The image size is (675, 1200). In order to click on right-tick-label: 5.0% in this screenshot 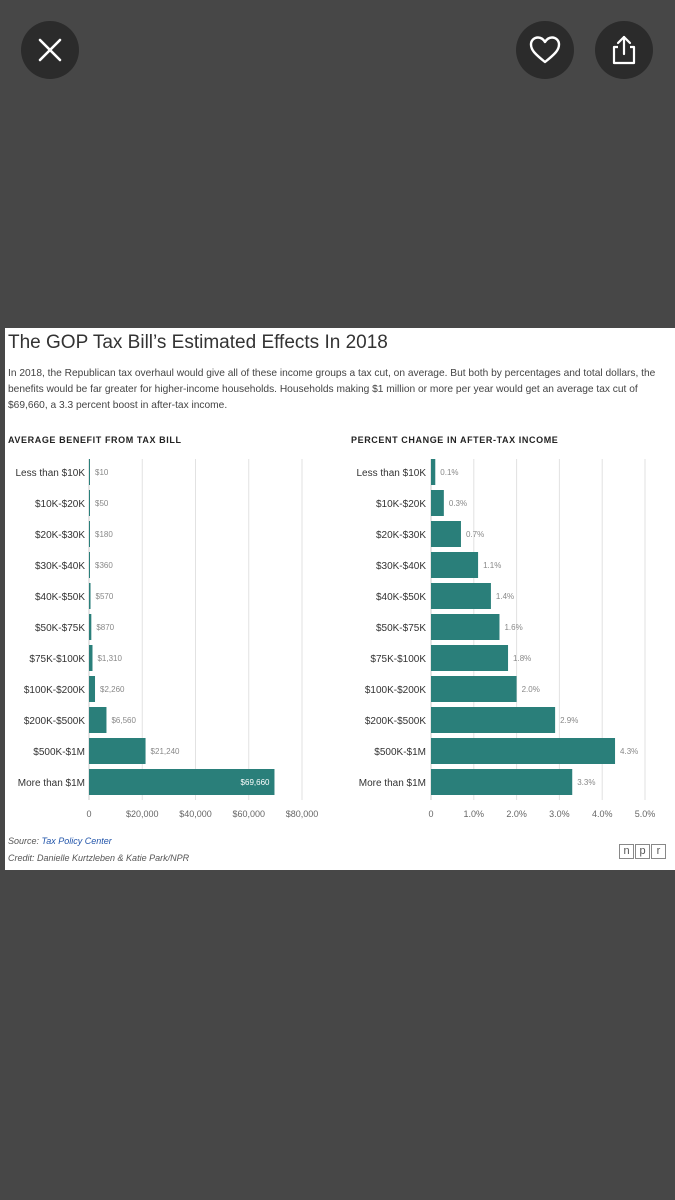, I will do `click(645, 814)`.